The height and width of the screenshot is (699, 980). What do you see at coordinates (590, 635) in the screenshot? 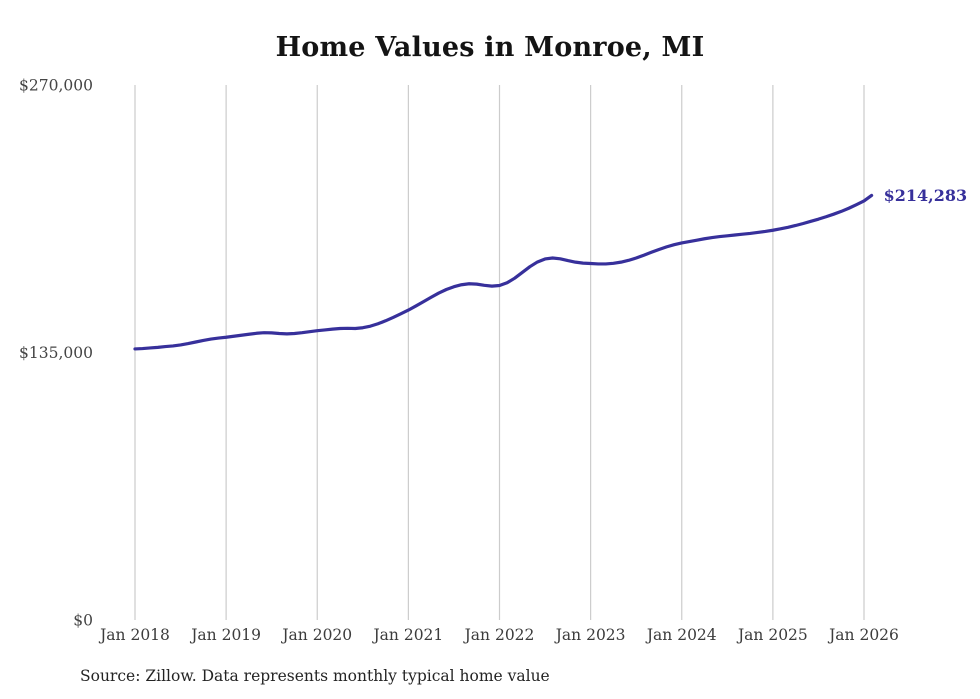
I see `x-tick-label: Jan 2023` at bounding box center [590, 635].